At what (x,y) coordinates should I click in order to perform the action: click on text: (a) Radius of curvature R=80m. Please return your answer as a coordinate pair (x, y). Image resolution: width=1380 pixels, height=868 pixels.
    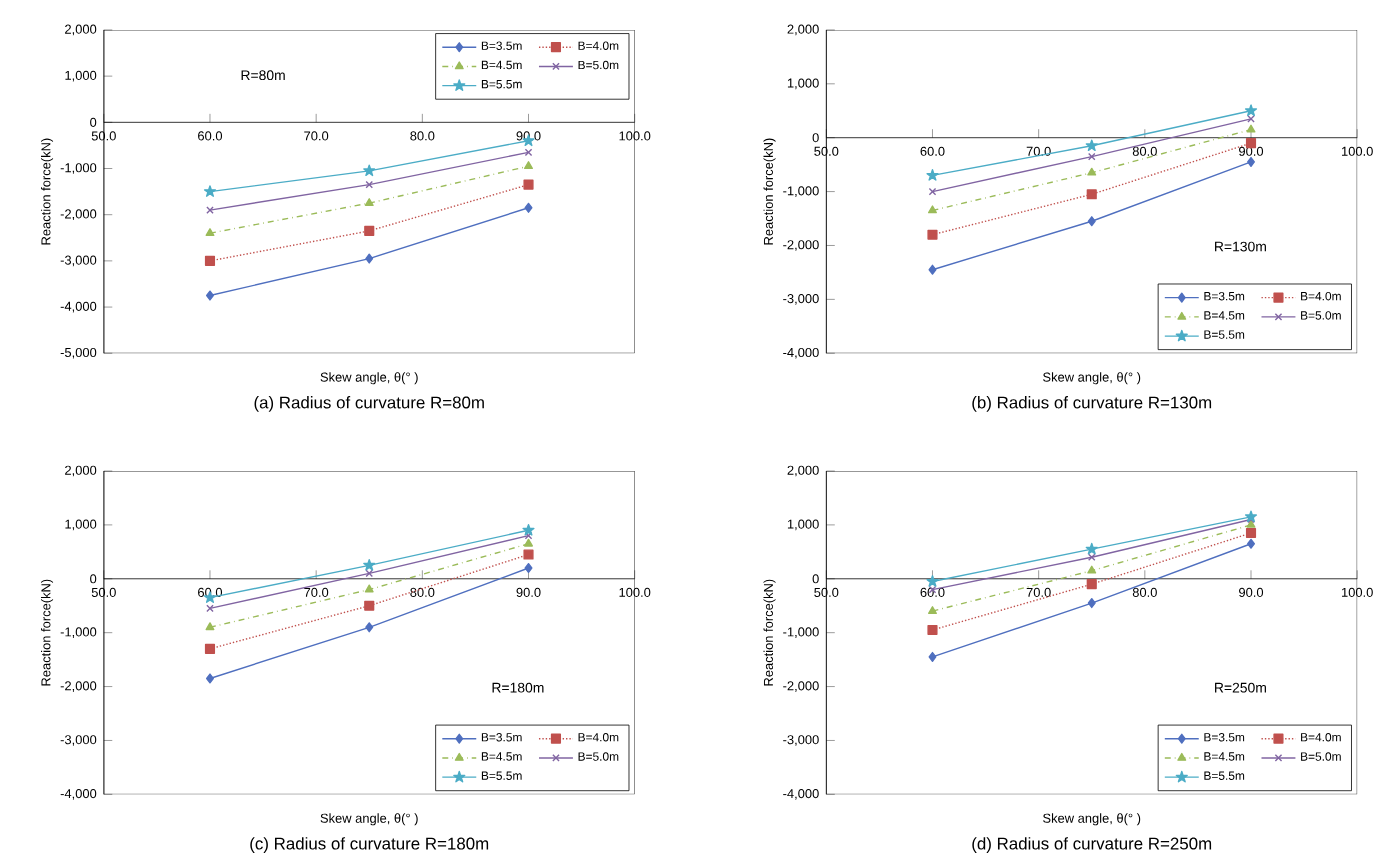
    Looking at the image, I should click on (369, 403).